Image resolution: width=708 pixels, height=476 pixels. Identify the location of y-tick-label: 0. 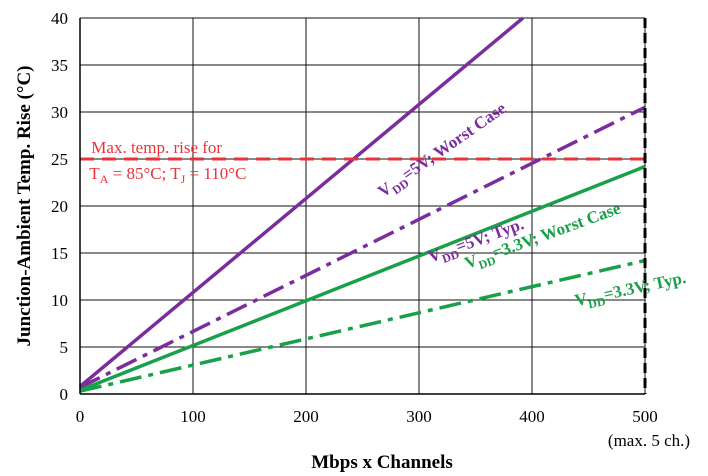
(64, 394).